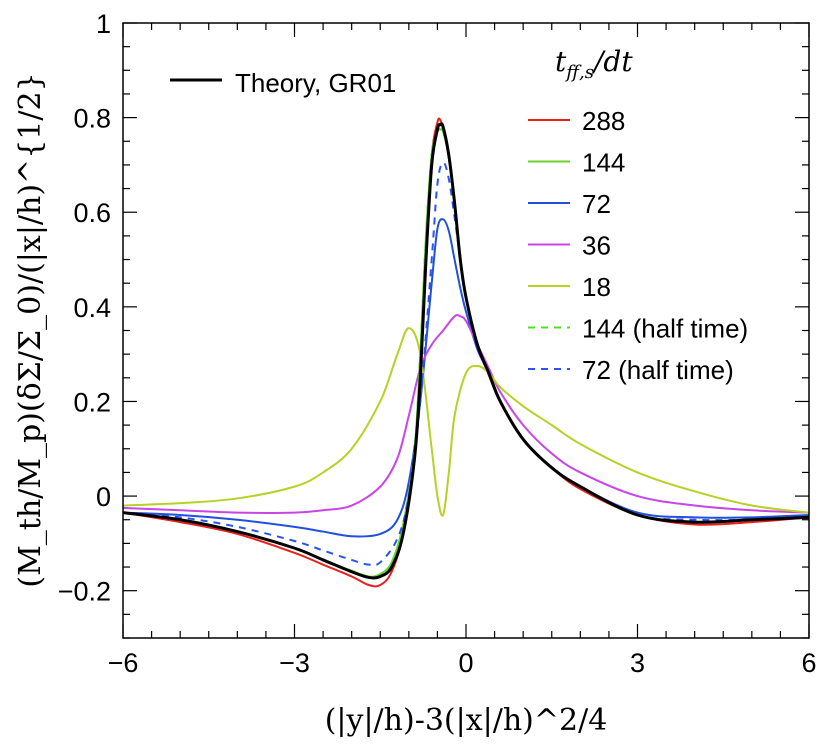 Image resolution: width=830 pixels, height=745 pixels. Describe the element at coordinates (658, 370) in the screenshot. I see `legend-label: 72 (half time)` at that location.